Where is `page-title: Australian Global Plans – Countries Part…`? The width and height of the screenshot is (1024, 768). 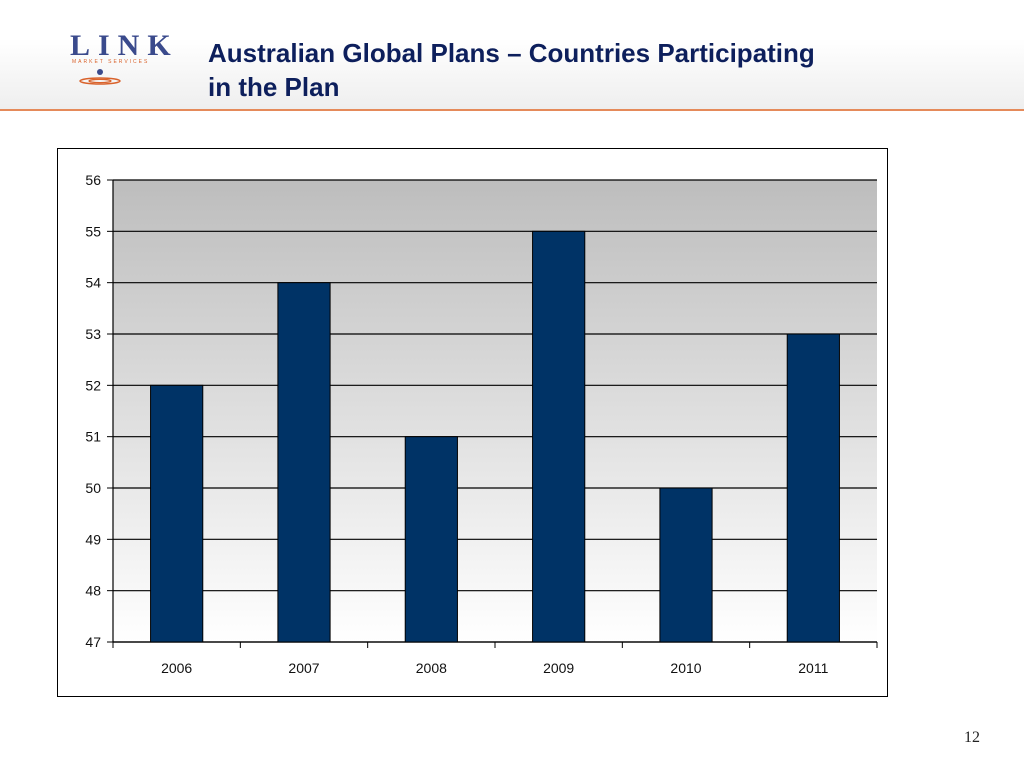 page-title: Australian Global Plans – Countries Part… is located at coordinates (588, 70).